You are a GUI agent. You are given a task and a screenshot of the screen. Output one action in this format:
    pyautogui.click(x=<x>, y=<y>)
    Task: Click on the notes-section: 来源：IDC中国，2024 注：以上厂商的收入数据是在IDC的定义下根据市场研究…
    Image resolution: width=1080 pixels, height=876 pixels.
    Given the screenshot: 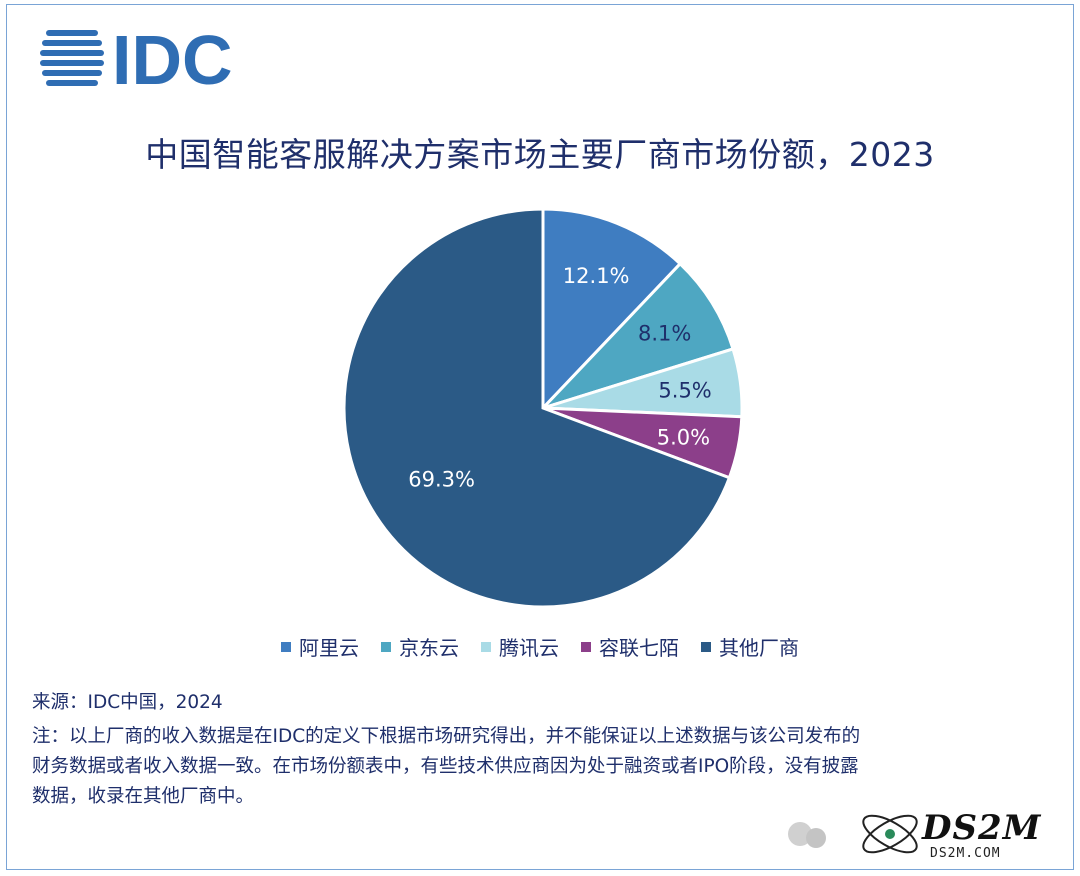 What is the action you would take?
    pyautogui.click(x=522, y=750)
    